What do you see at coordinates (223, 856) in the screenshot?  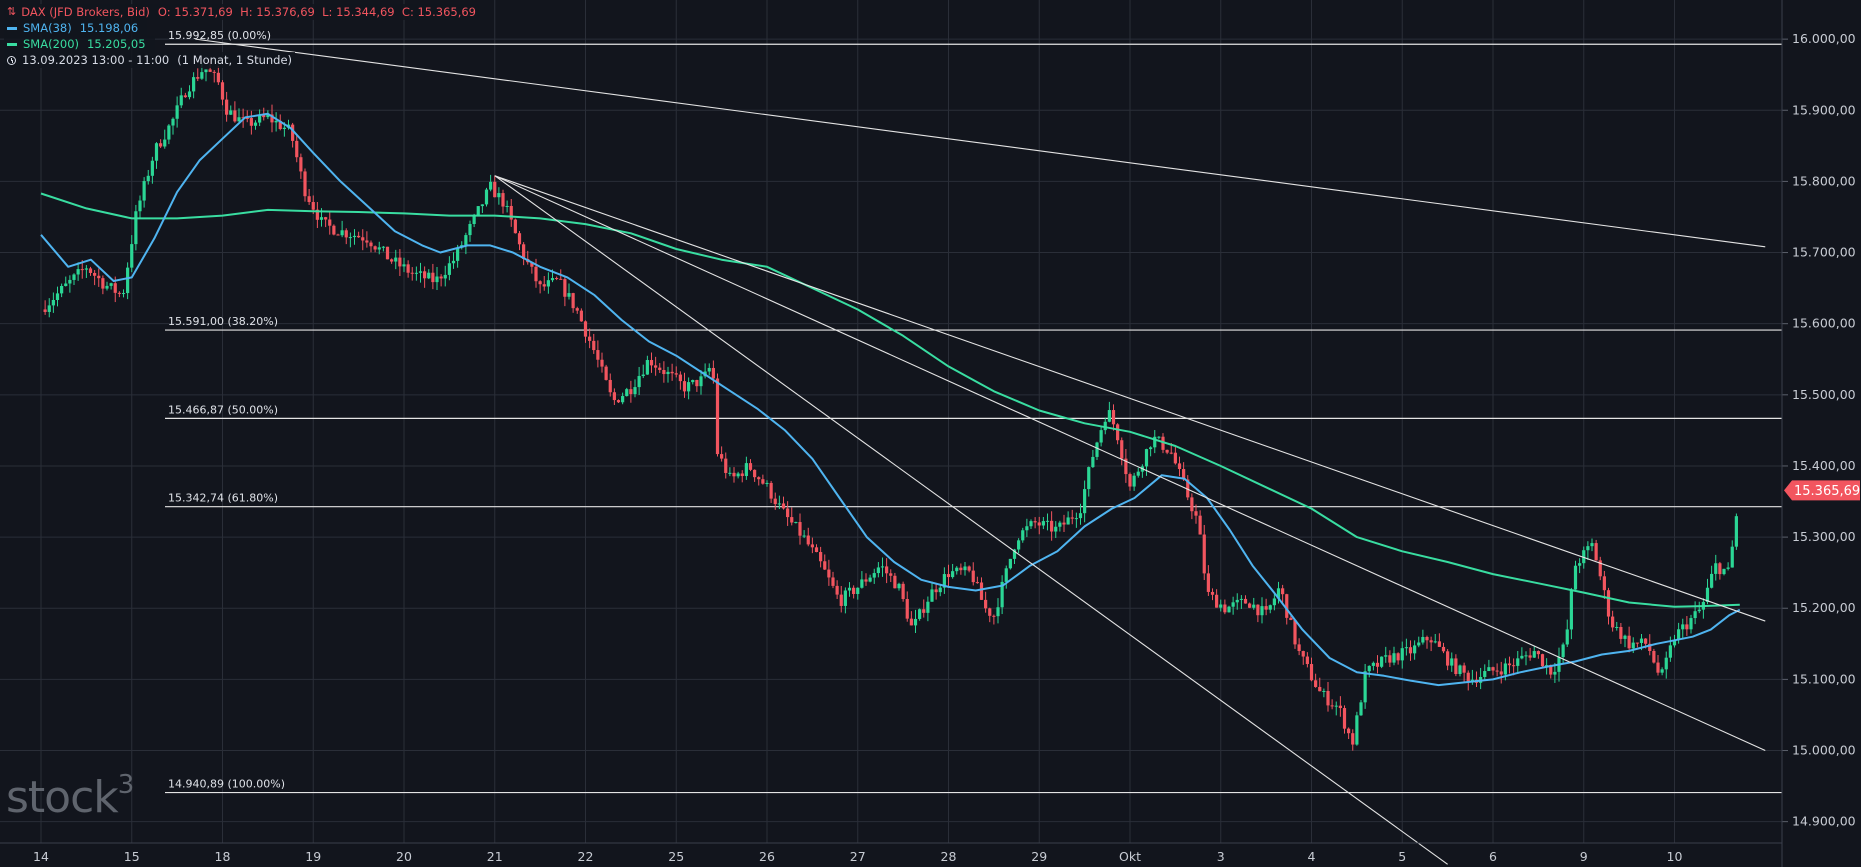 I see `x-tick-label: 18` at bounding box center [223, 856].